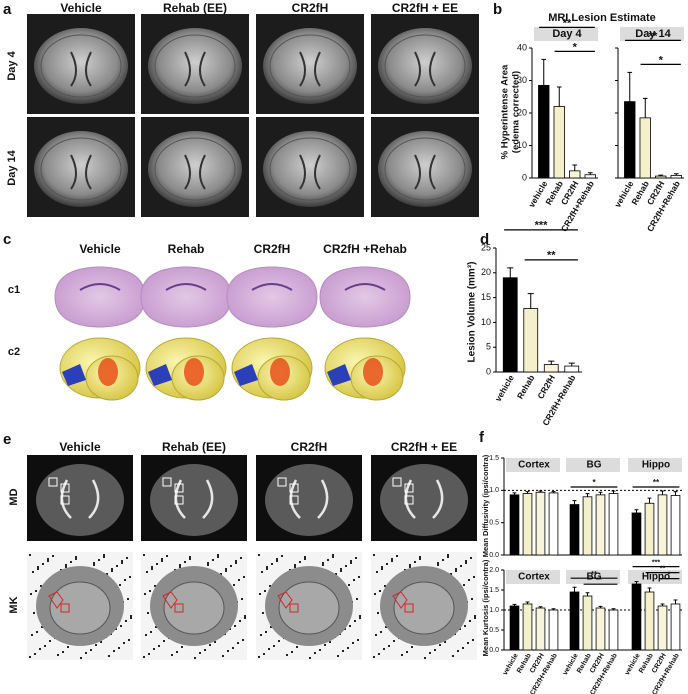 This screenshot has width=688, height=694. Describe the element at coordinates (339, 375) in the screenshot. I see `model-blue` at that location.